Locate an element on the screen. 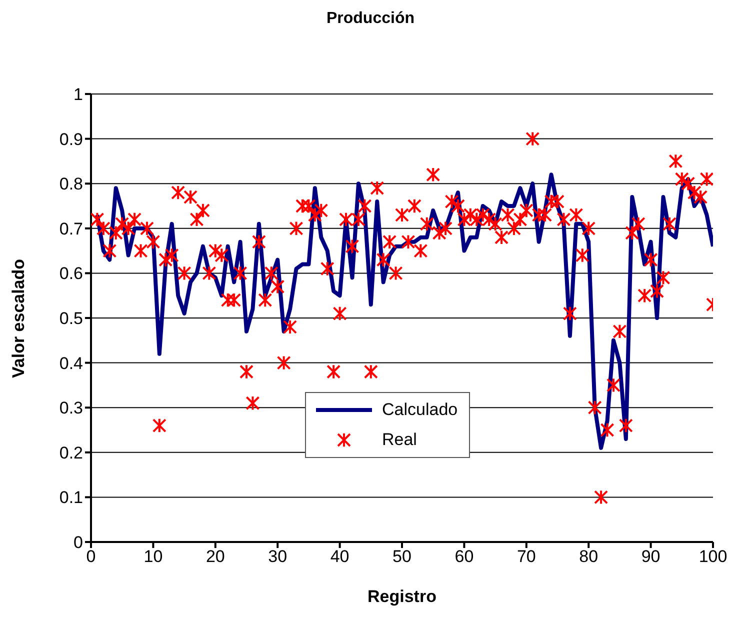 The width and height of the screenshot is (731, 624). x-tick-label: 30 is located at coordinates (278, 556).